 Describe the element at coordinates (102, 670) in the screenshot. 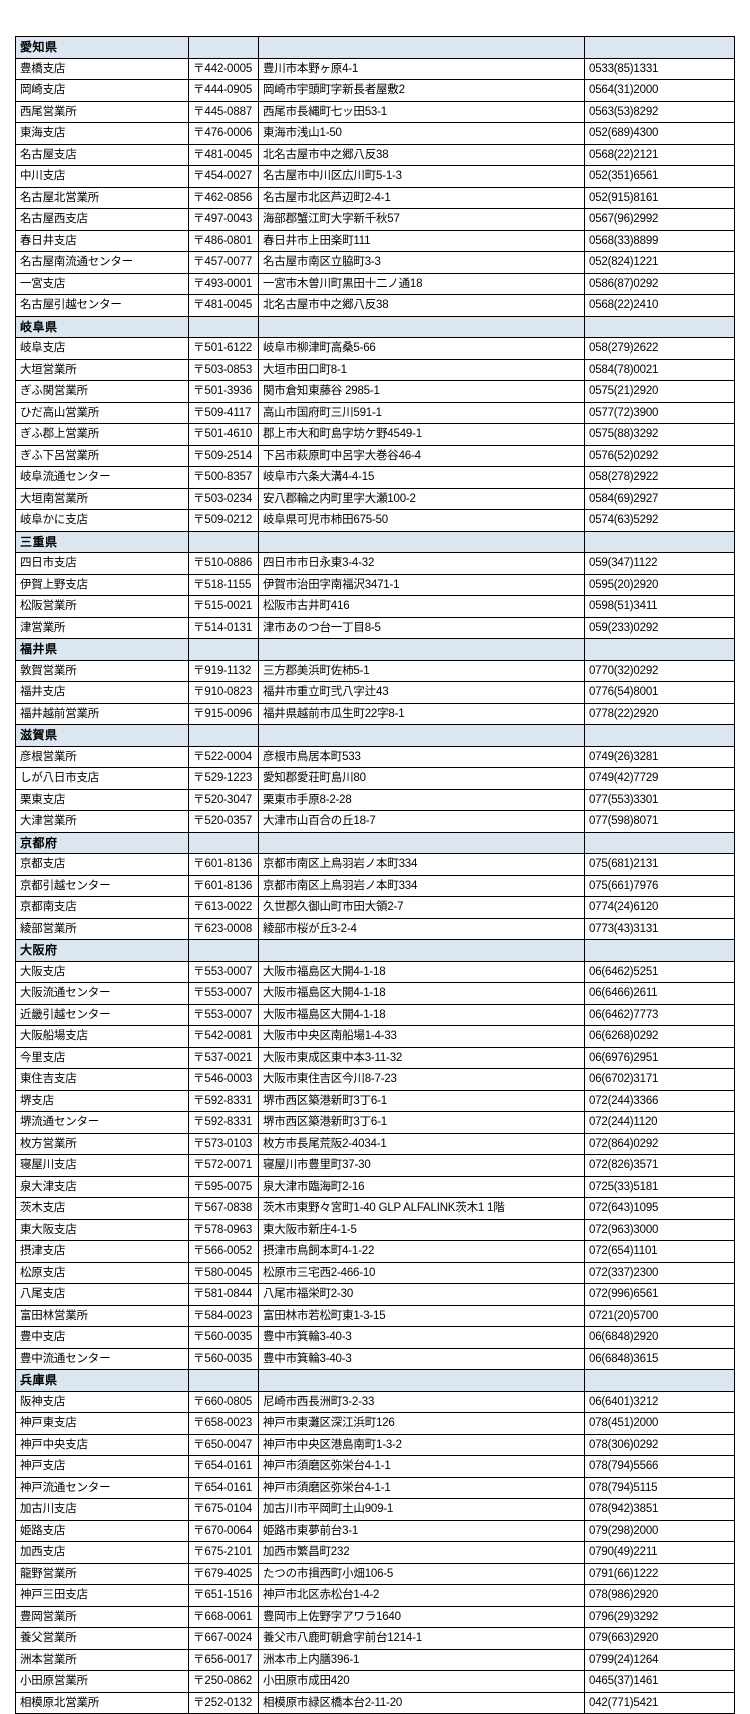

I see `branch-name: 敦賀営業所` at that location.